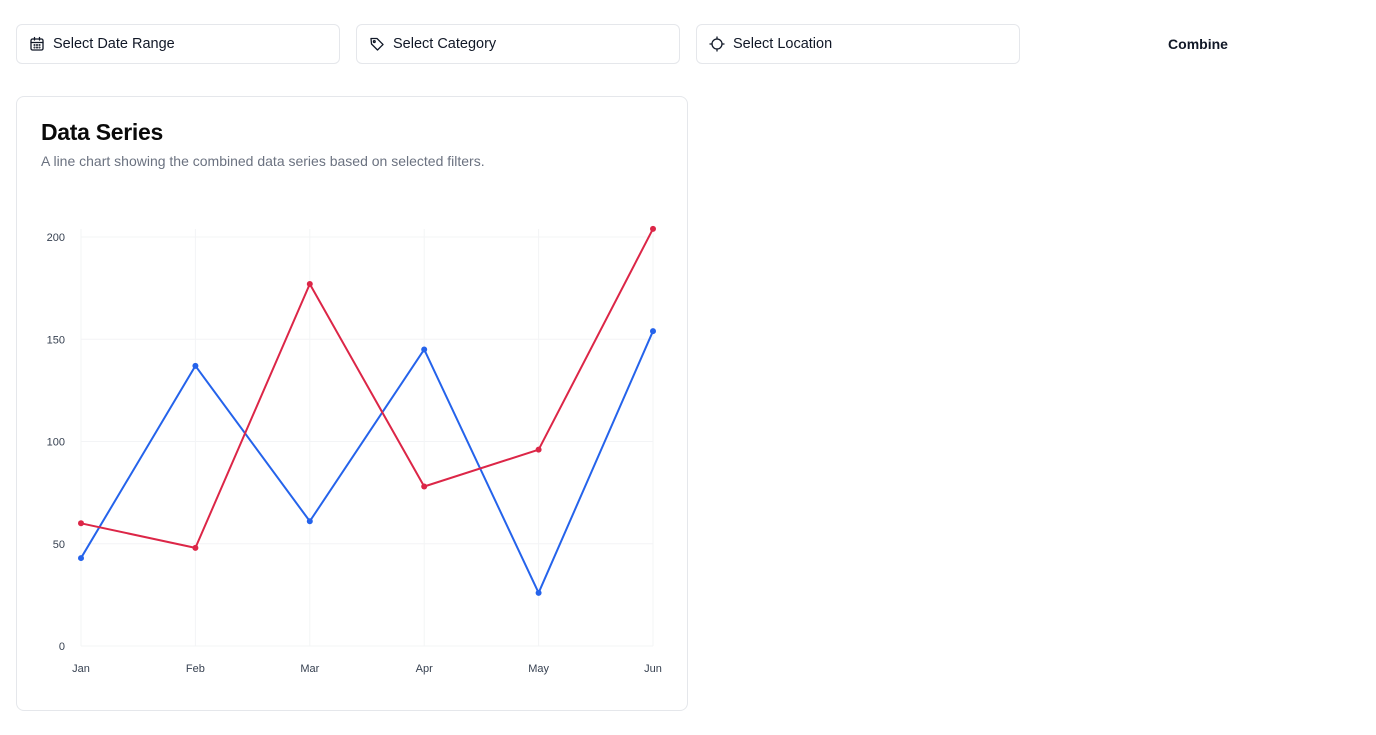  Describe the element at coordinates (37, 44) in the screenshot. I see `calendar-icon` at that location.